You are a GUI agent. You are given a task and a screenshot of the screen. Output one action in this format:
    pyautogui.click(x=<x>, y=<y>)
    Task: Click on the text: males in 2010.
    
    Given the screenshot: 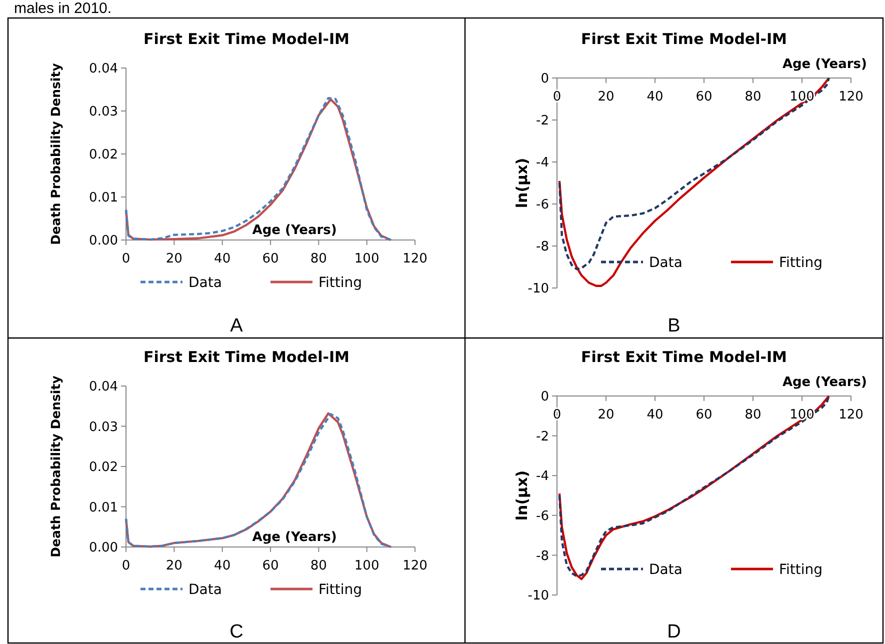 What is the action you would take?
    pyautogui.click(x=63, y=8)
    